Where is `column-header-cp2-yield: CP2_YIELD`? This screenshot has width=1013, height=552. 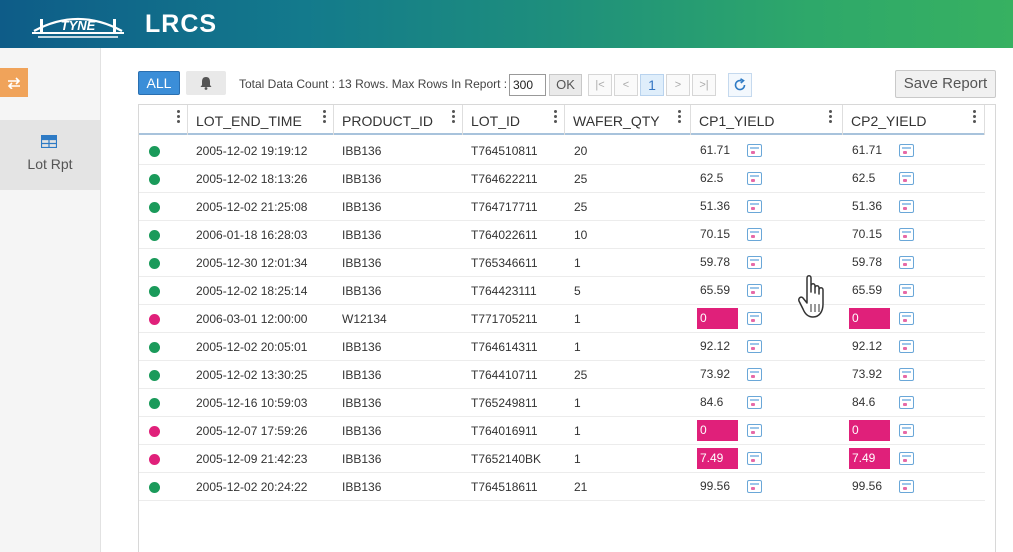
column-header-cp2-yield: CP2_YIELD is located at coordinates (914, 120).